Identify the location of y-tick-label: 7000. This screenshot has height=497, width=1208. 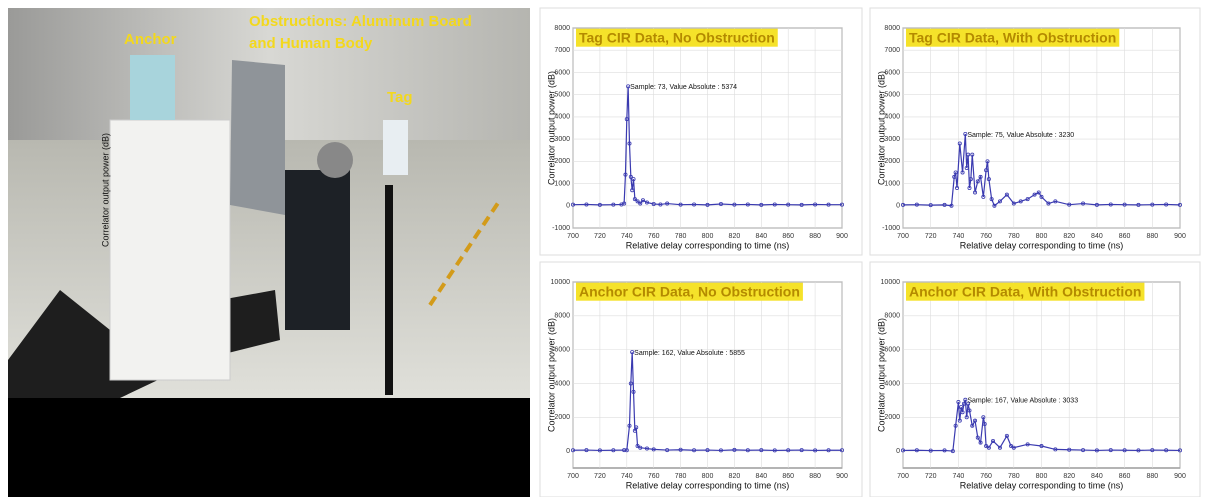
(892, 50).